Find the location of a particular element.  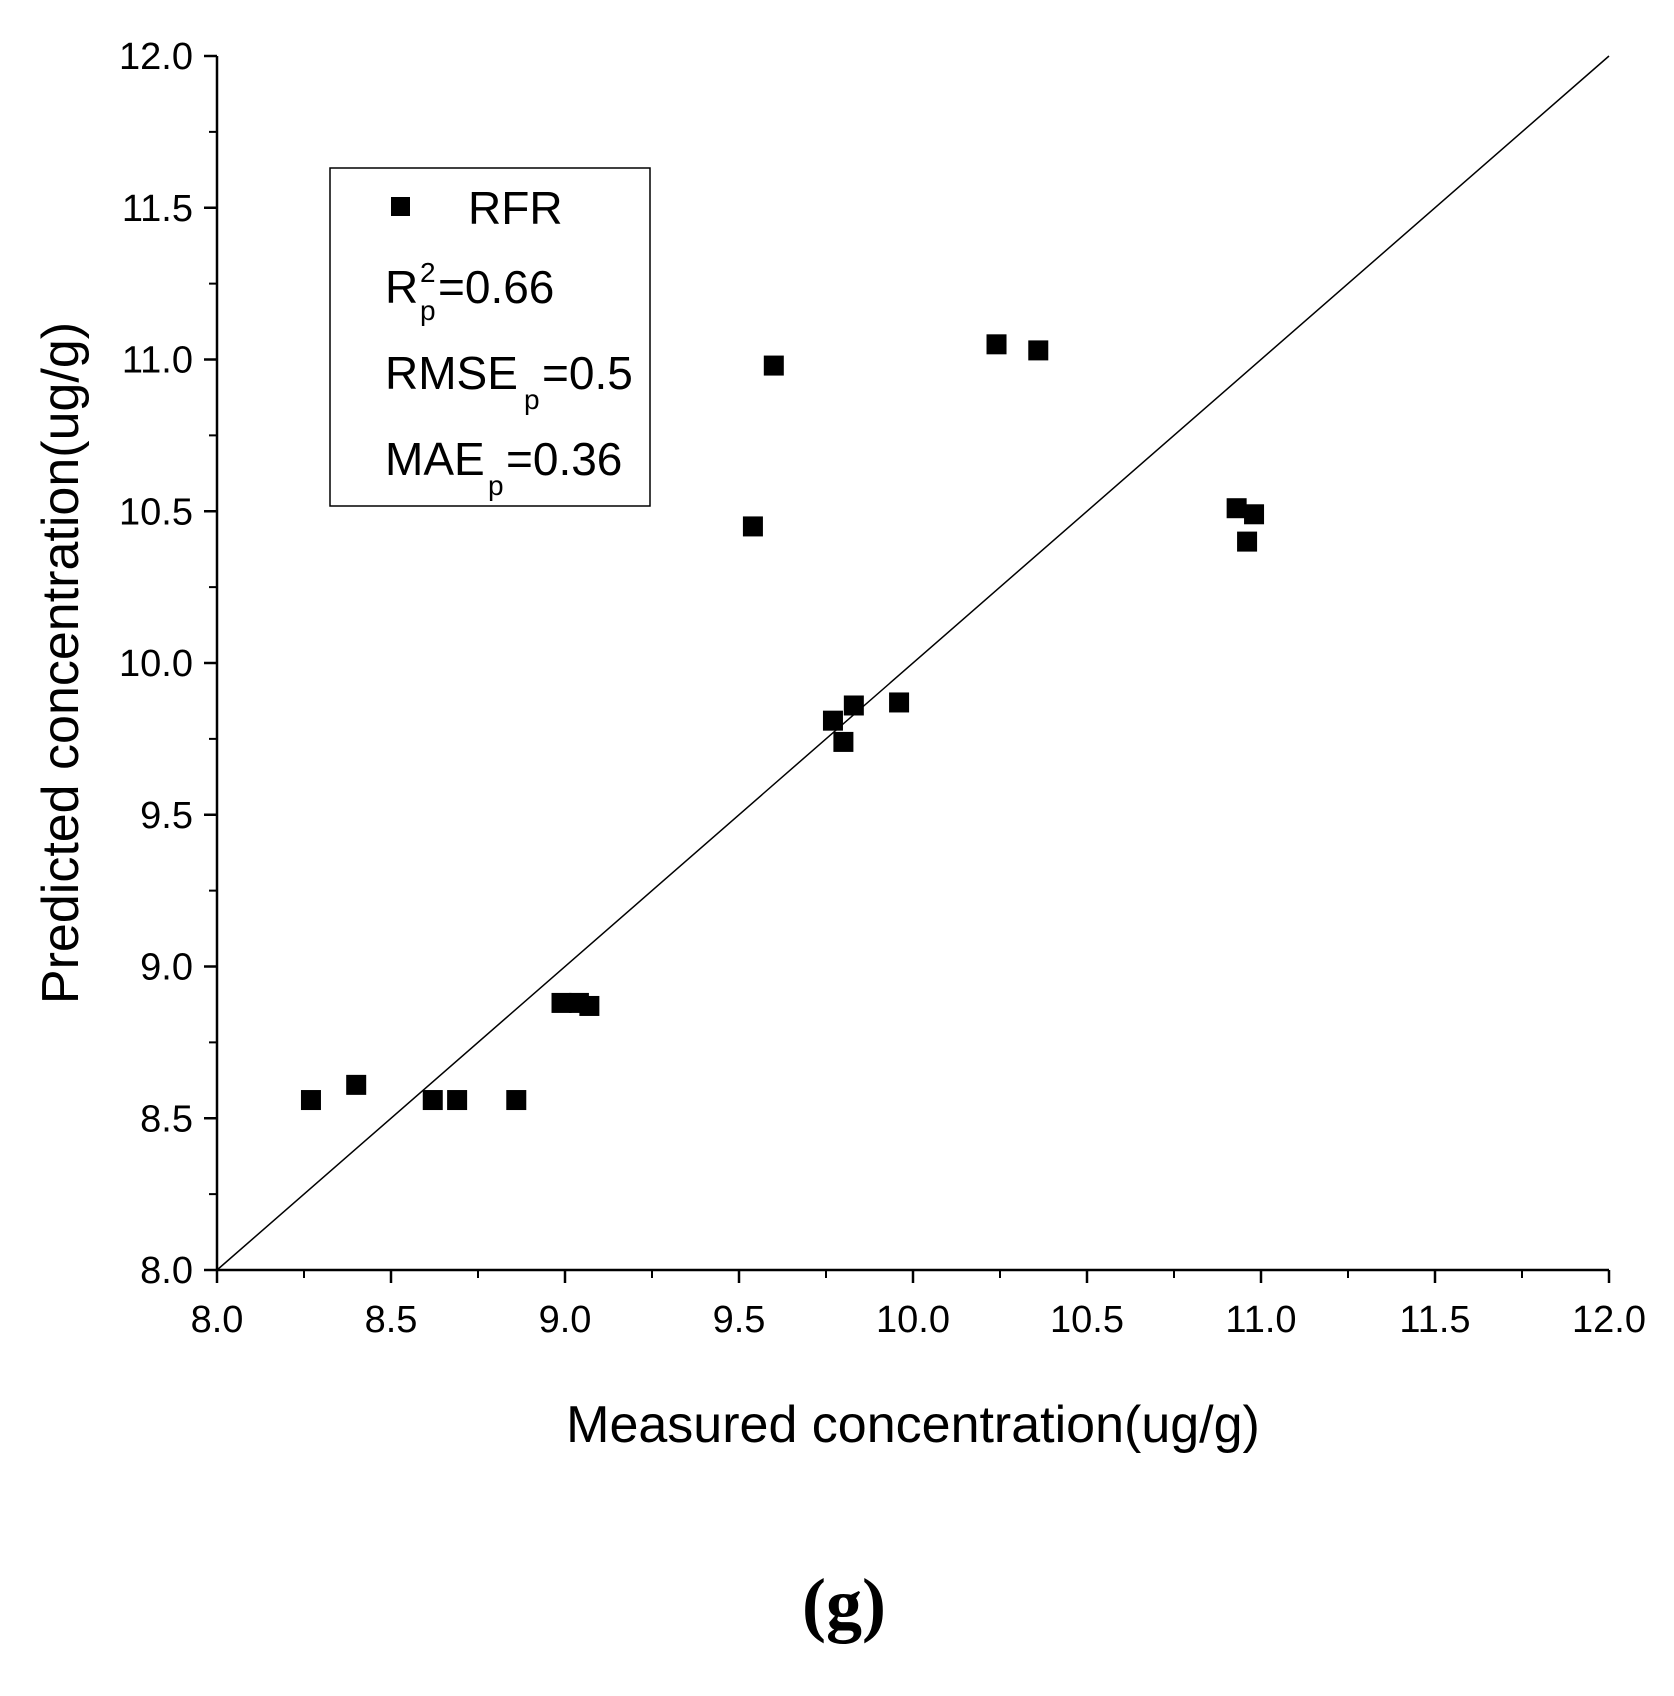

x-tick-label: 8.0 is located at coordinates (217, 1320).